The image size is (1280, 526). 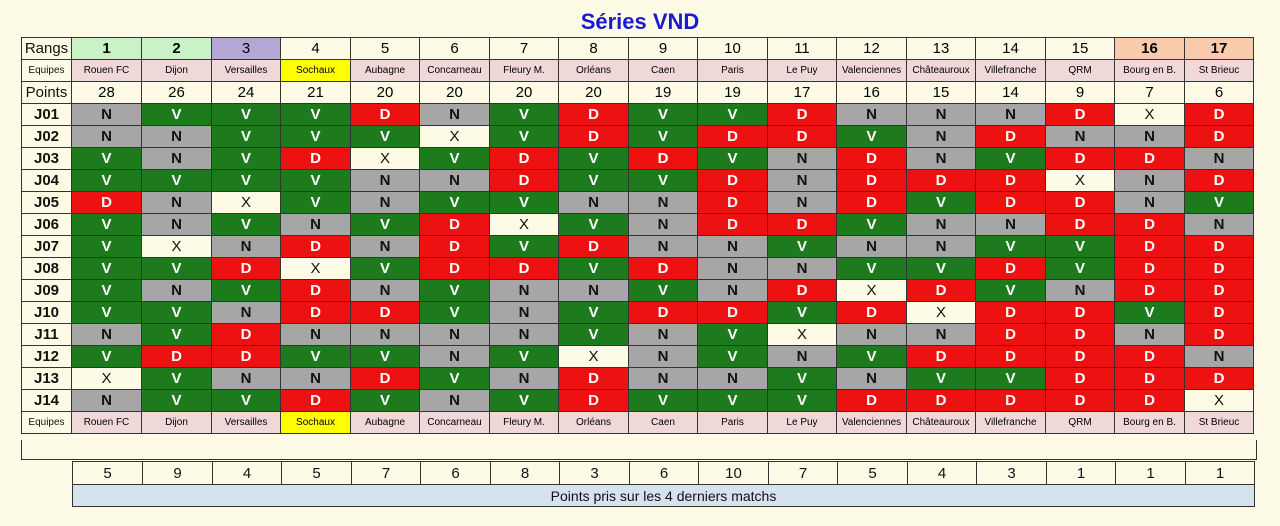 I want to click on rank-cell: 6, so click(x=454, y=48).